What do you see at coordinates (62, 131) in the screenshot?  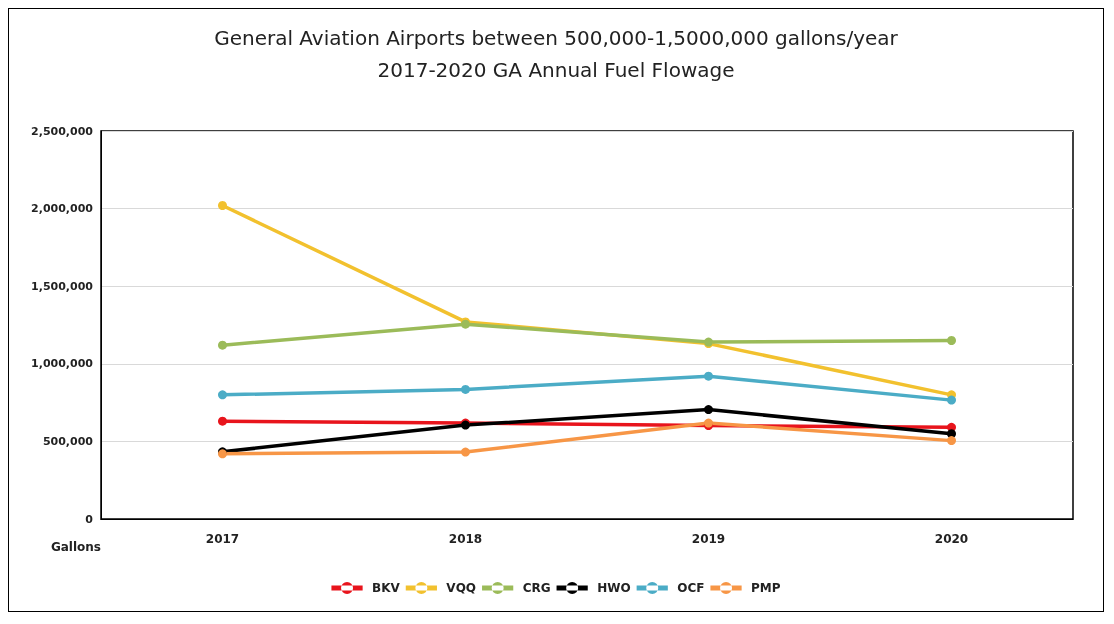 I see `y-tick-label: 2,500,000` at bounding box center [62, 131].